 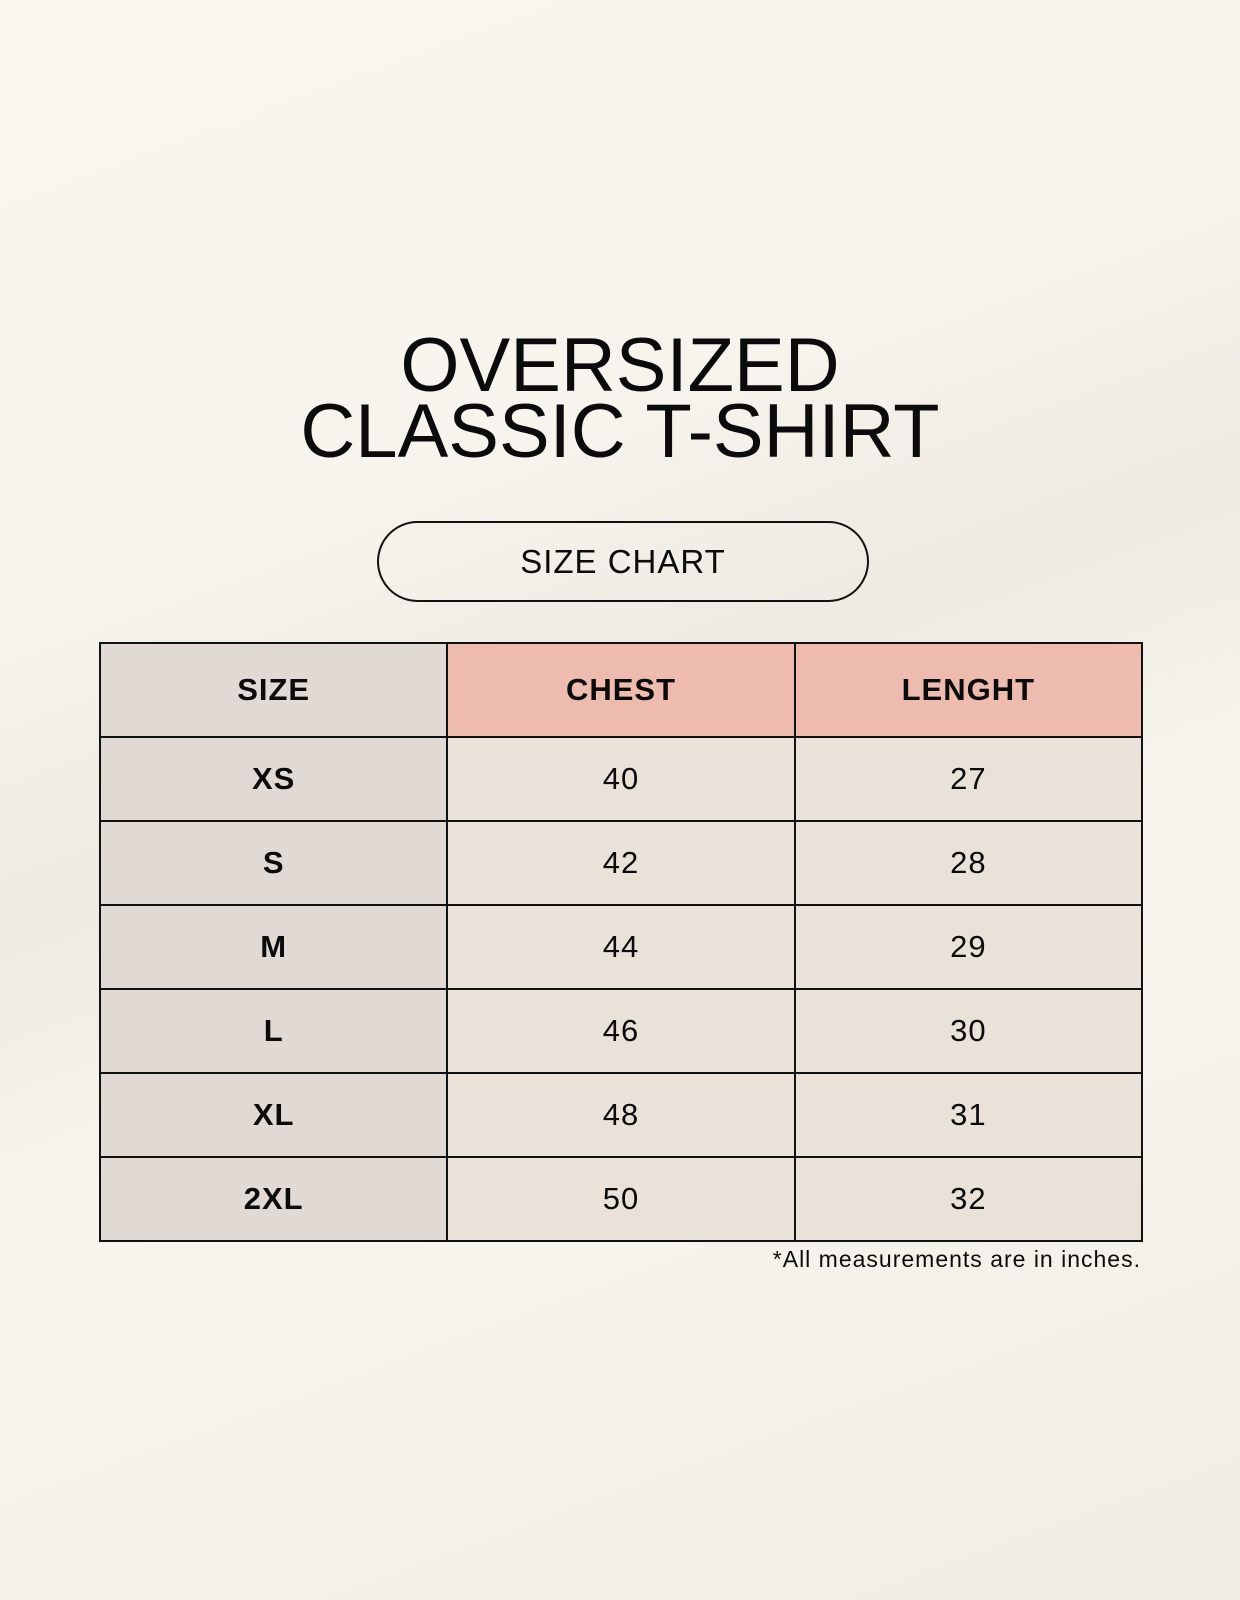 I want to click on title-line-1: OVERSIZED, so click(x=620, y=365).